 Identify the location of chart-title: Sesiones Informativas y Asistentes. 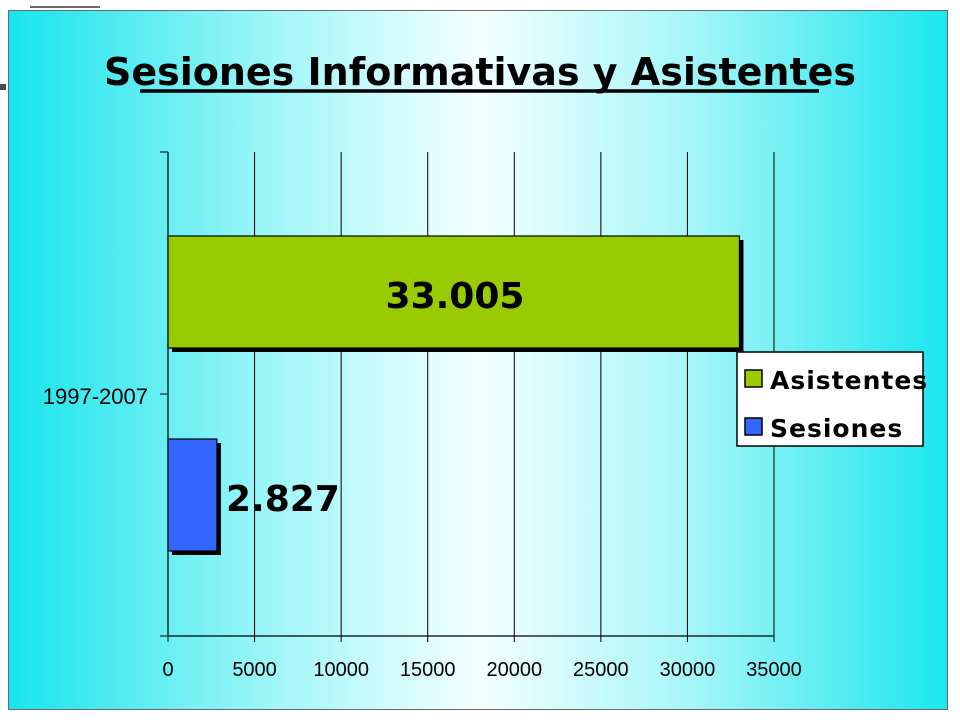
(480, 72).